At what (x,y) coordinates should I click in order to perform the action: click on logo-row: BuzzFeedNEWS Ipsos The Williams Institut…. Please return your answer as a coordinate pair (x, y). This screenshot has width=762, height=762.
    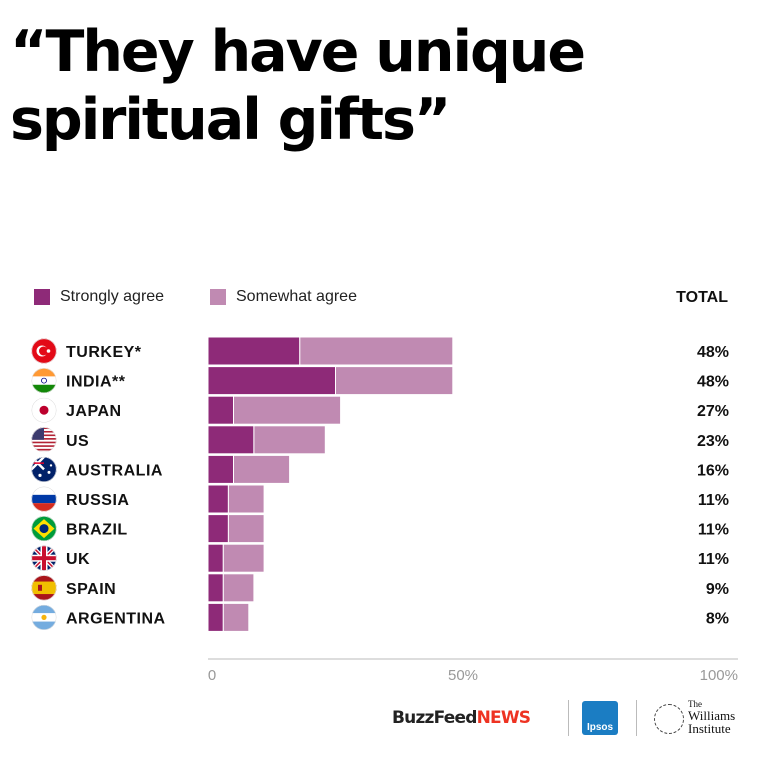
    Looking at the image, I should click on (567, 720).